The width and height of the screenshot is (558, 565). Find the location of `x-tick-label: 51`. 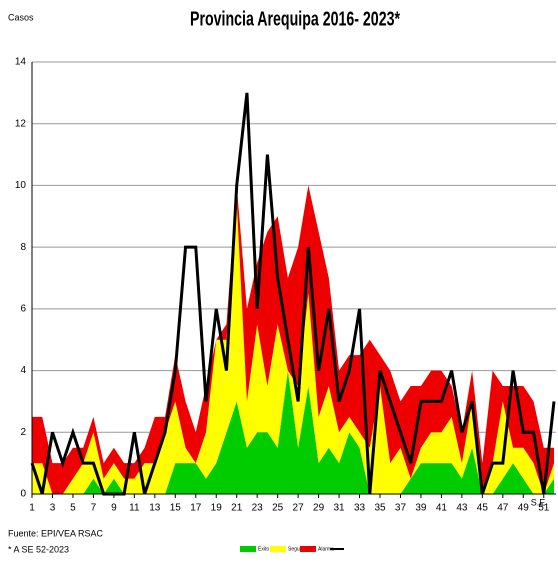

x-tick-label: 51 is located at coordinates (544, 508).